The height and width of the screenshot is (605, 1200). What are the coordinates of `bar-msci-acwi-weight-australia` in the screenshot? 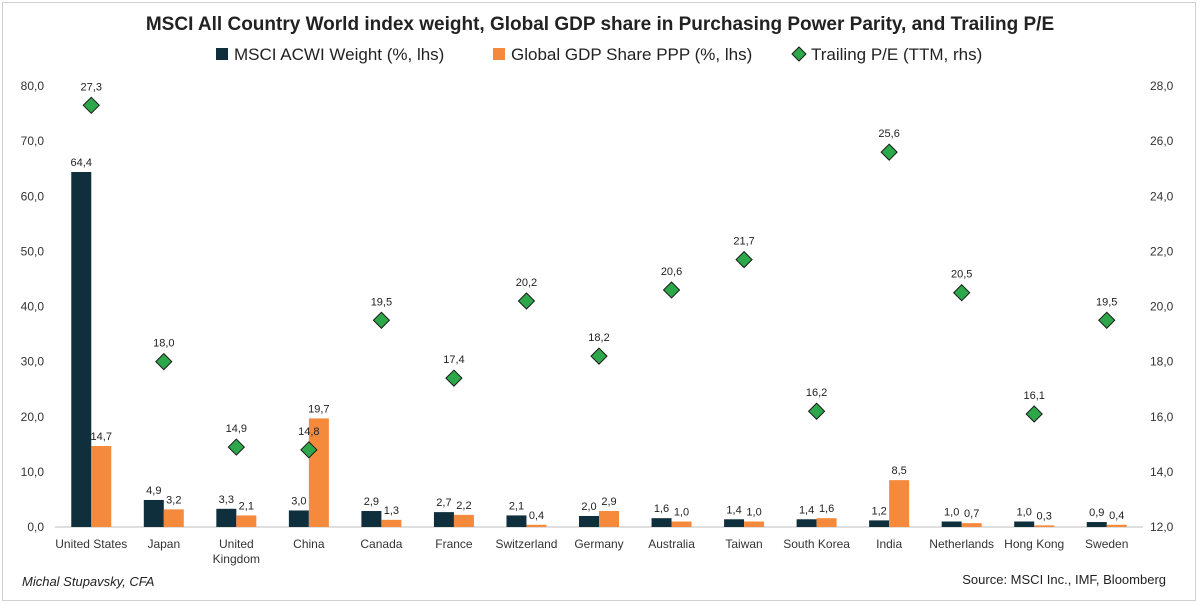 It's located at (661, 522).